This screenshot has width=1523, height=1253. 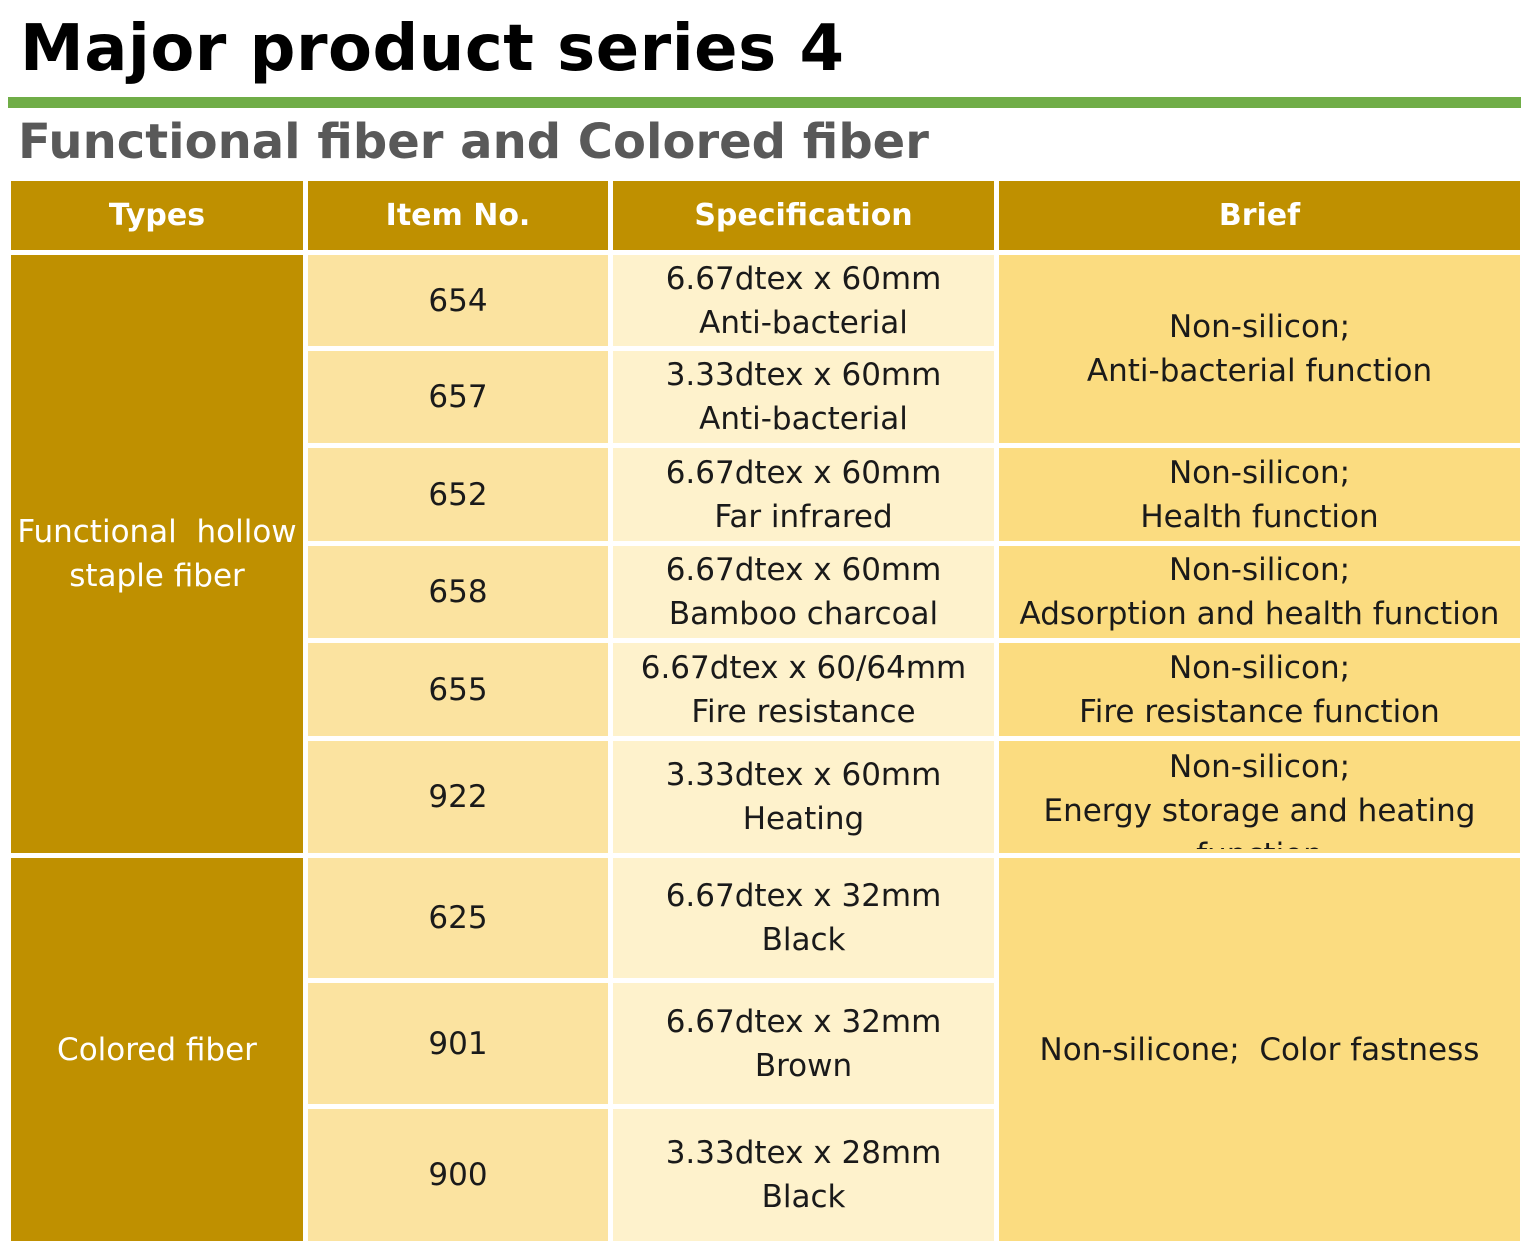 I want to click on table-row: 900 3.33dtex x 28mm Black, so click(x=766, y=1175).